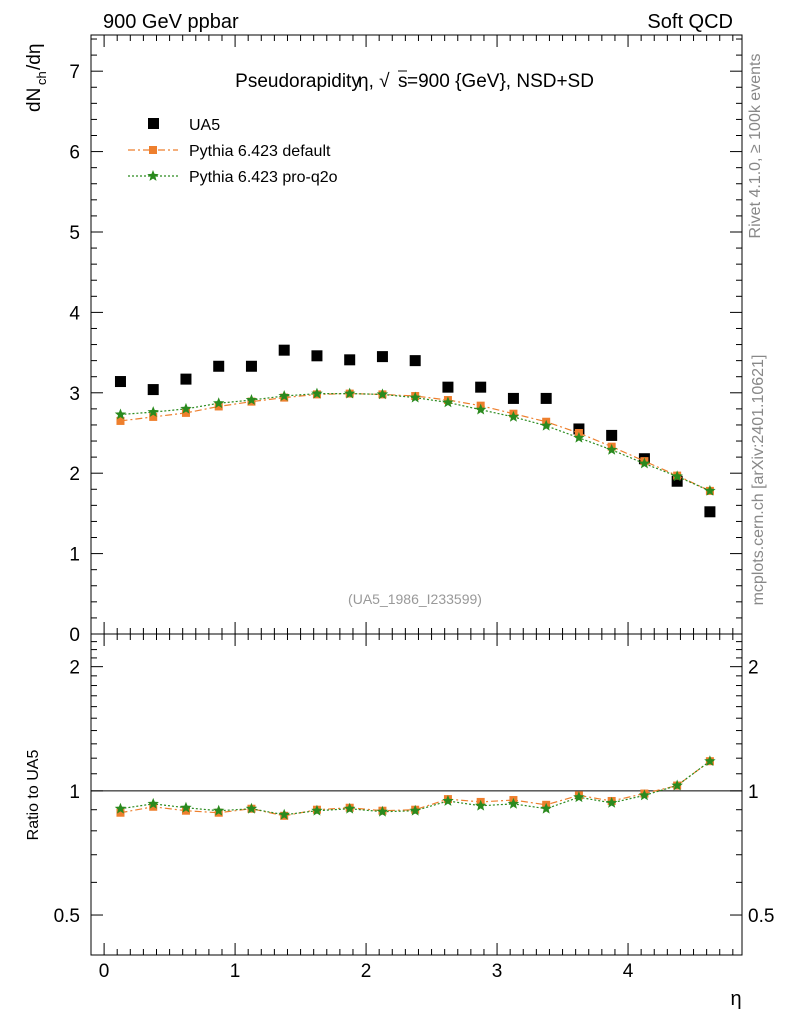 Image resolution: width=786 pixels, height=1024 pixels. What do you see at coordinates (74, 313) in the screenshot?
I see `main-y-tick-label: 4` at bounding box center [74, 313].